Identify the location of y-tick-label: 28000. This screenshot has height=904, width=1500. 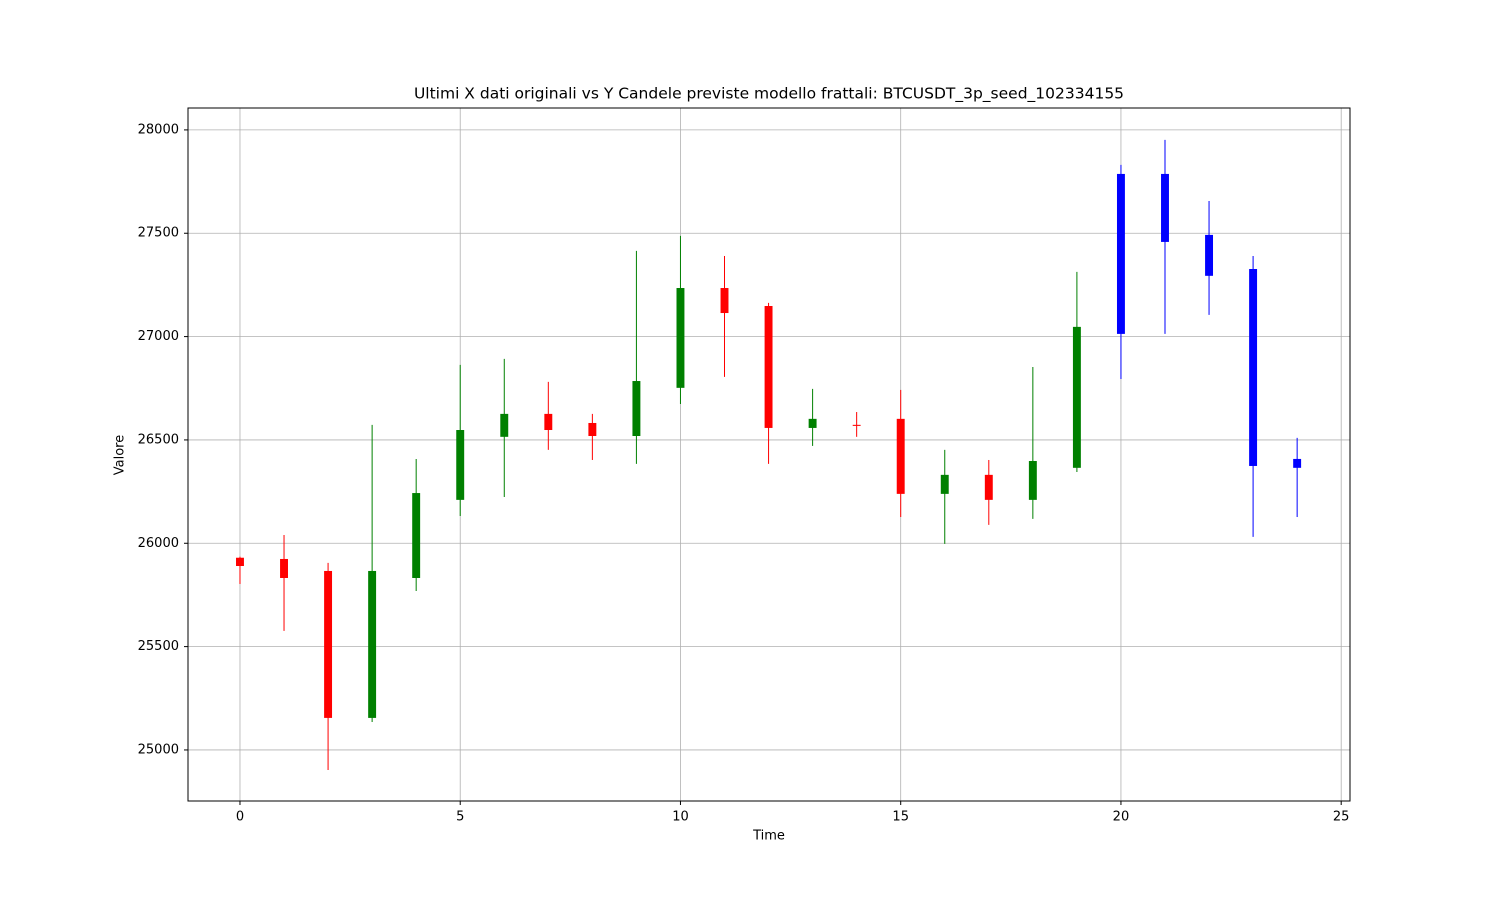
(158, 129).